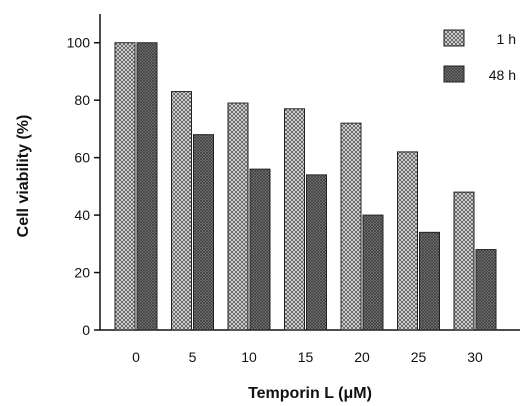 The height and width of the screenshot is (406, 520). What do you see at coordinates (454, 38) in the screenshot?
I see `legend-swatch-1h` at bounding box center [454, 38].